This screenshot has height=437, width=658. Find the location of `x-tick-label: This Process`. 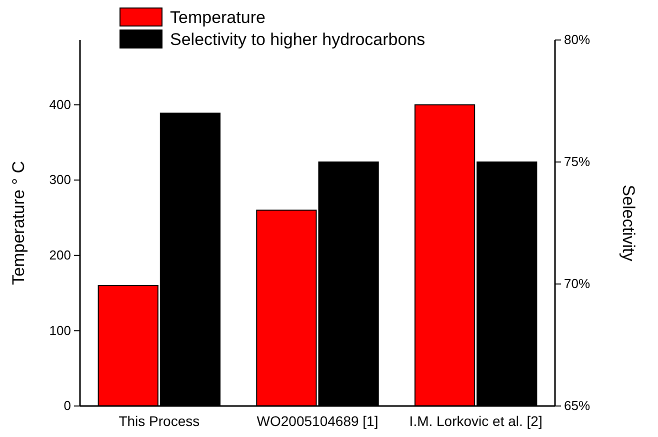

x-tick-label: This Process is located at coordinates (159, 420).